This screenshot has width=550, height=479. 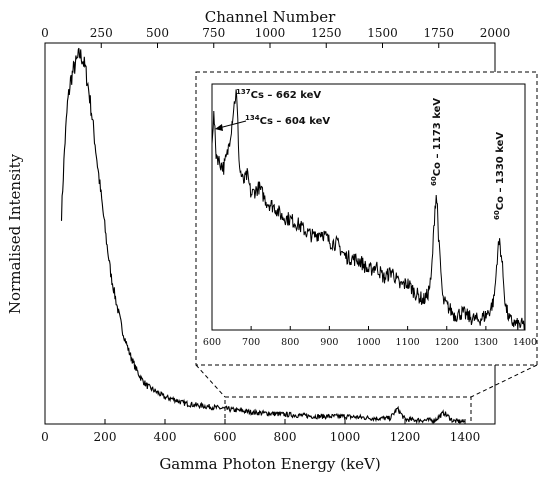 I want to click on annotation-cs137: 137Cs – 662 keV, so click(x=278, y=94).